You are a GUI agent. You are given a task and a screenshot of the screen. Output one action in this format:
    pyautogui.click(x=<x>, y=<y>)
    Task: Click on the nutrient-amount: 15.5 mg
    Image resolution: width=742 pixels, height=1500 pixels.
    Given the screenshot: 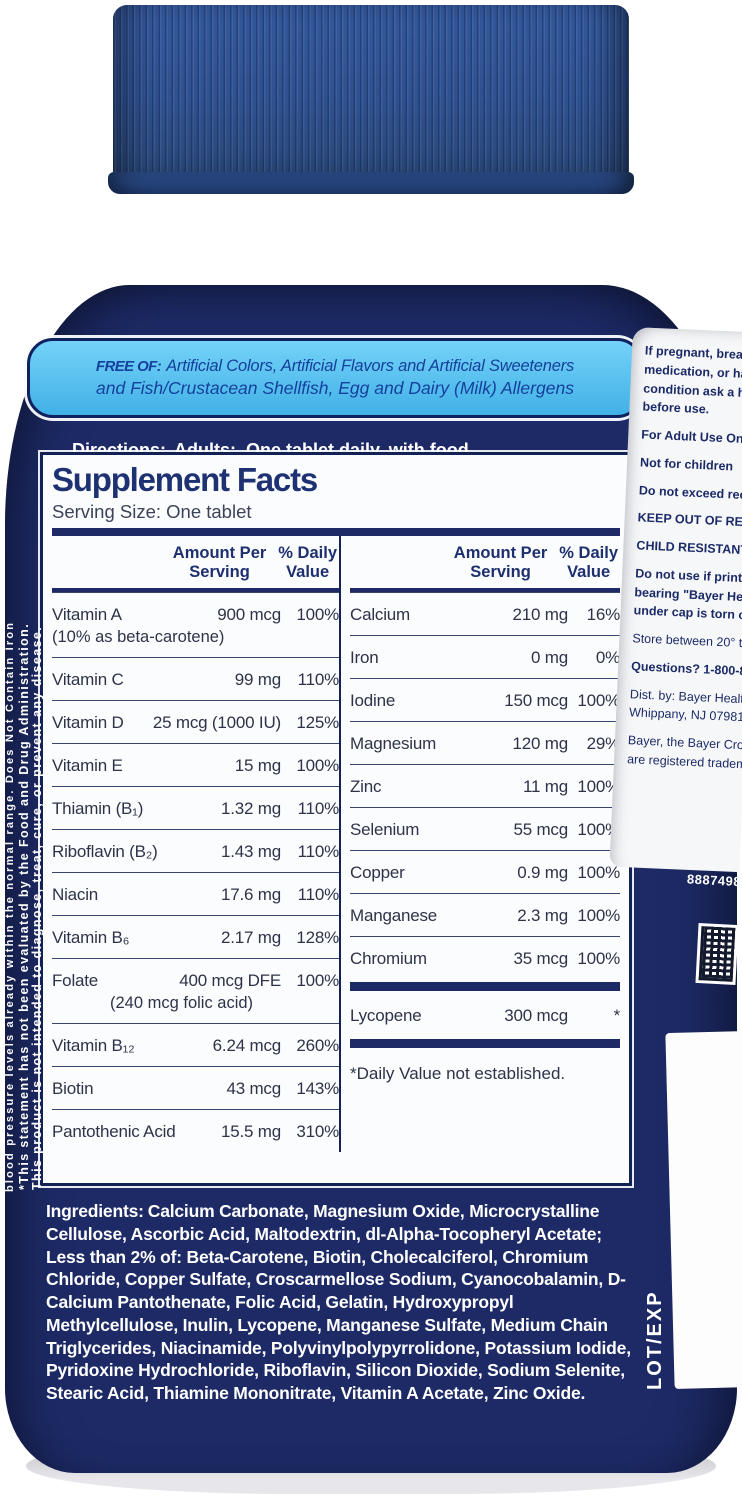 What is the action you would take?
    pyautogui.click(x=250, y=1132)
    